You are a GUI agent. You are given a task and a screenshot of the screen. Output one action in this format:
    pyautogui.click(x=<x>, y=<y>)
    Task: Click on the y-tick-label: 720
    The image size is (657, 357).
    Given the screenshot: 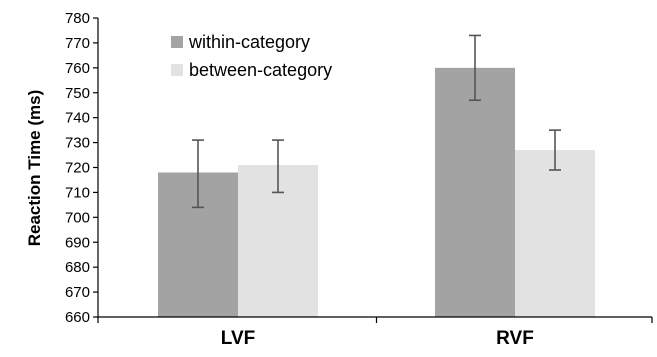 What is the action you would take?
    pyautogui.click(x=77, y=168)
    